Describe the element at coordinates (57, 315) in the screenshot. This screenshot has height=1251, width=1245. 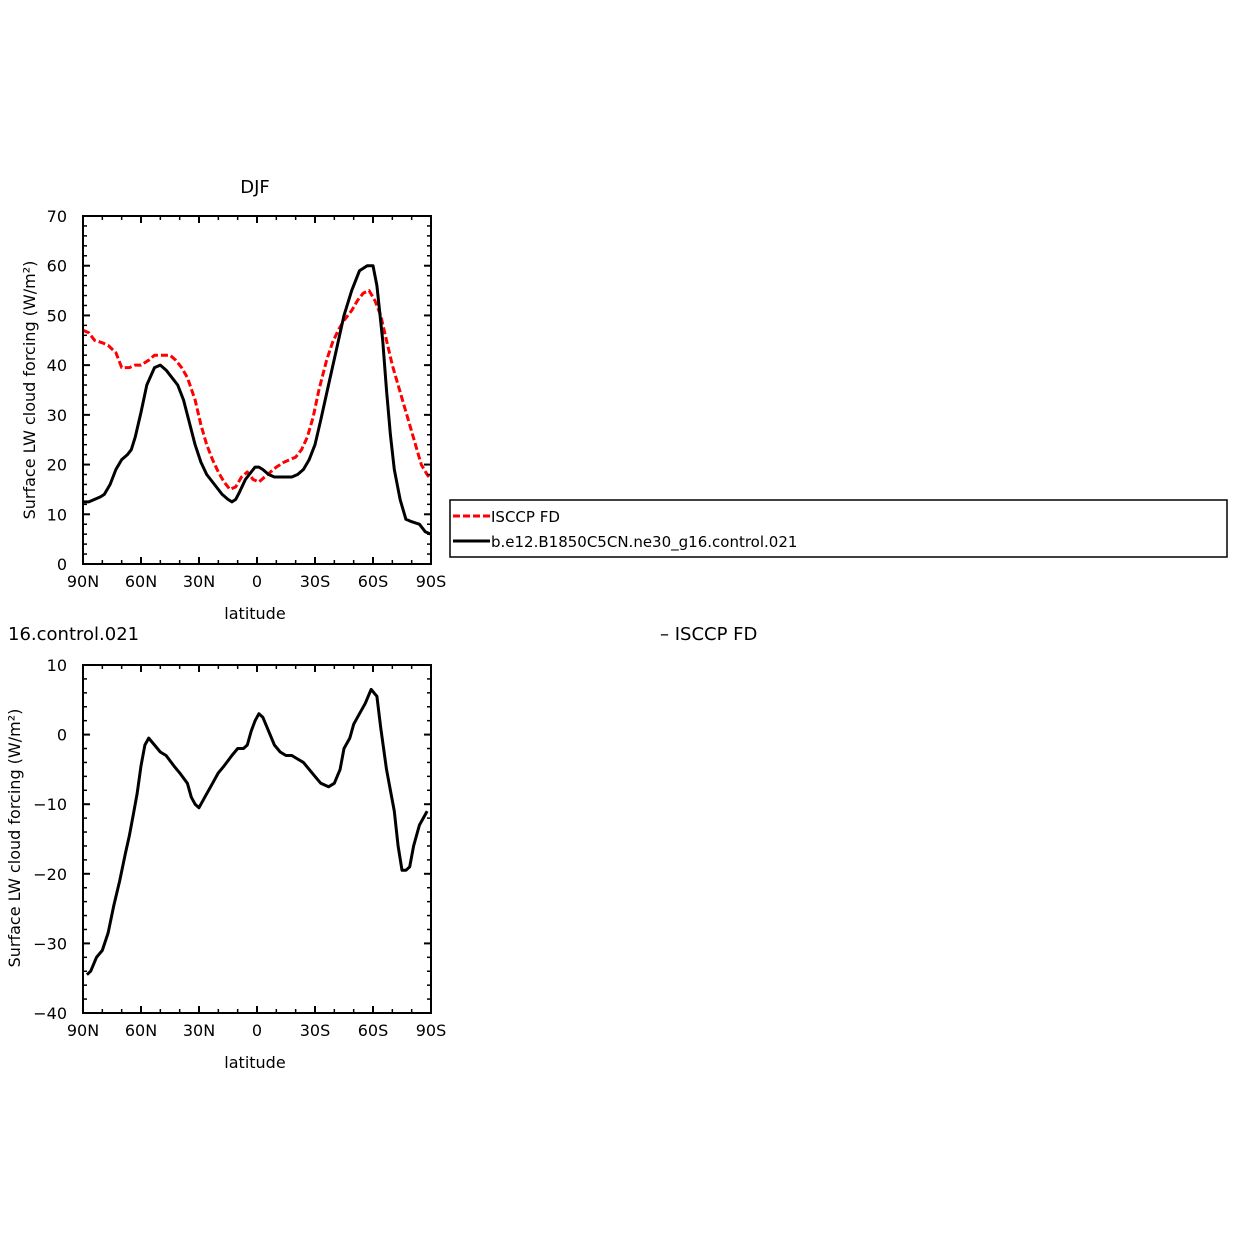
I see `y-tick-label: 50` at that location.